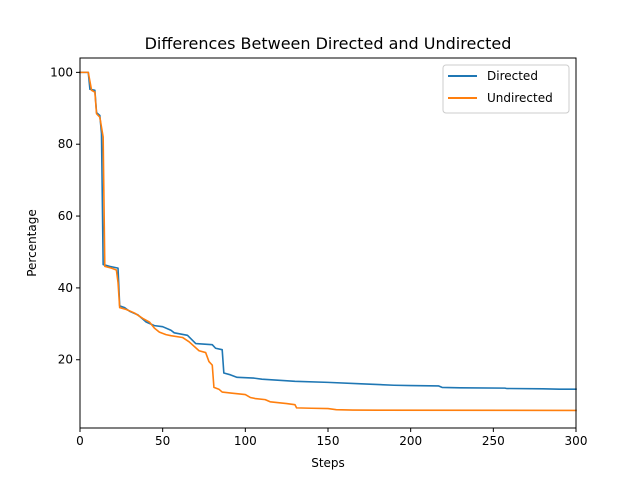  I want to click on x-tick-label: 300, so click(576, 441).